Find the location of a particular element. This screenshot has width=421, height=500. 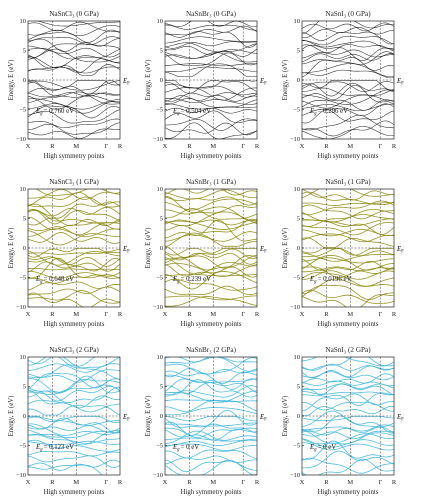

panel-title: NaSnI₃ (2 GPa) is located at coordinates (348, 350).